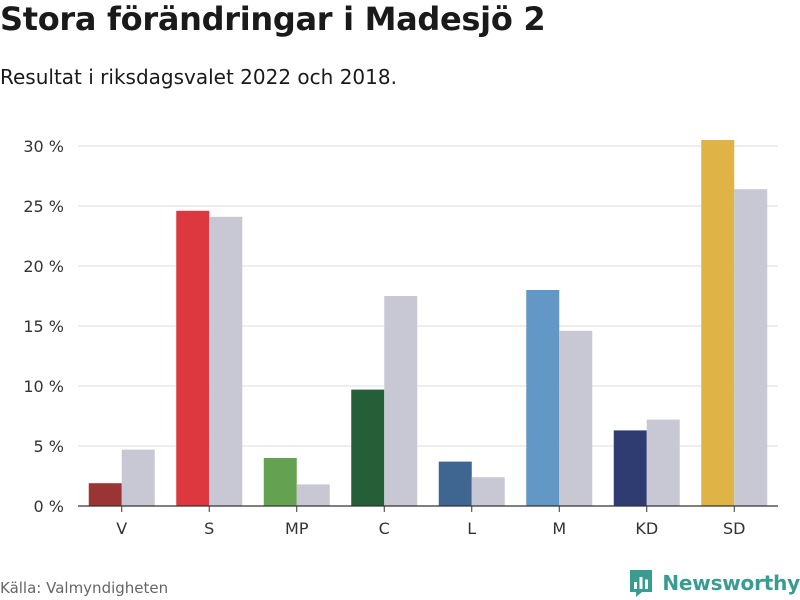 This screenshot has width=800, height=600. What do you see at coordinates (488, 491) in the screenshot?
I see `bar-2018-l` at bounding box center [488, 491].